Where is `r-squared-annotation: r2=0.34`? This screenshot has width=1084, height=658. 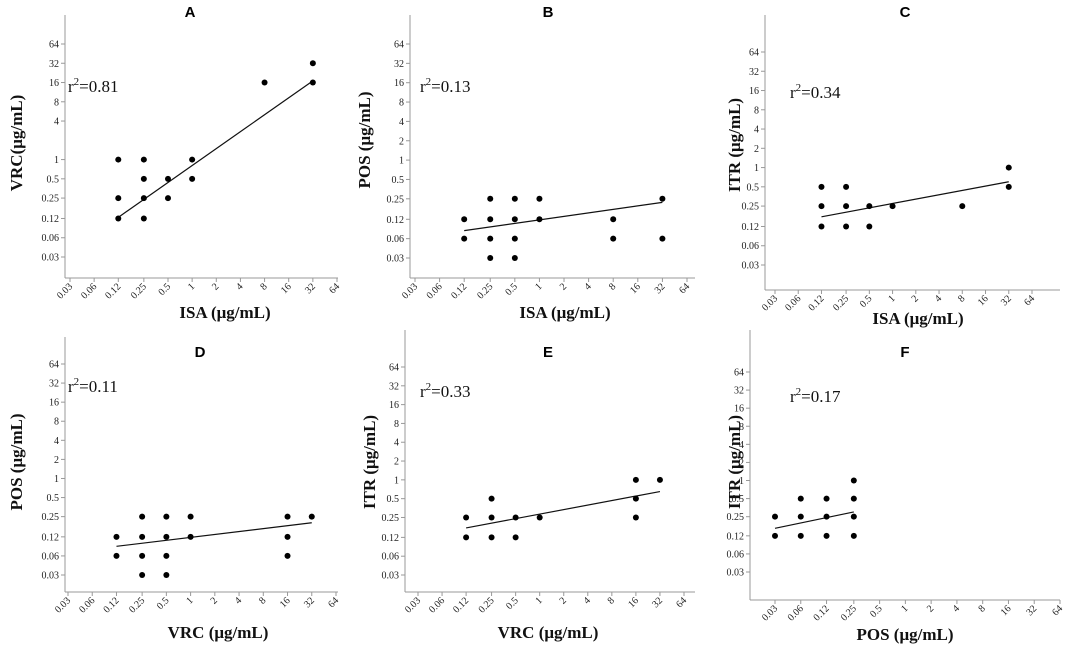
r-squared-annotation: r2=0.34 is located at coordinates (815, 92).